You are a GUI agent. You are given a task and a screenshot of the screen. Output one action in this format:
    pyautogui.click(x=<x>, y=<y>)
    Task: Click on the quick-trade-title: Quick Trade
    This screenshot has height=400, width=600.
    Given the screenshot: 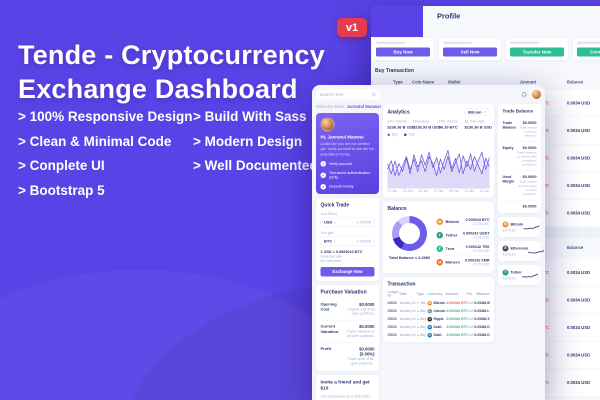 What is the action you would take?
    pyautogui.click(x=335, y=205)
    